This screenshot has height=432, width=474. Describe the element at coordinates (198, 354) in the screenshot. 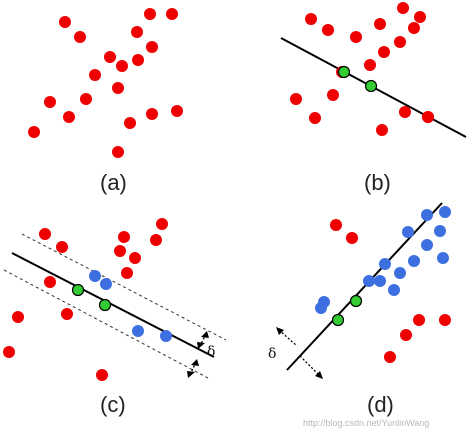

I see `delta-arrow-c` at that location.